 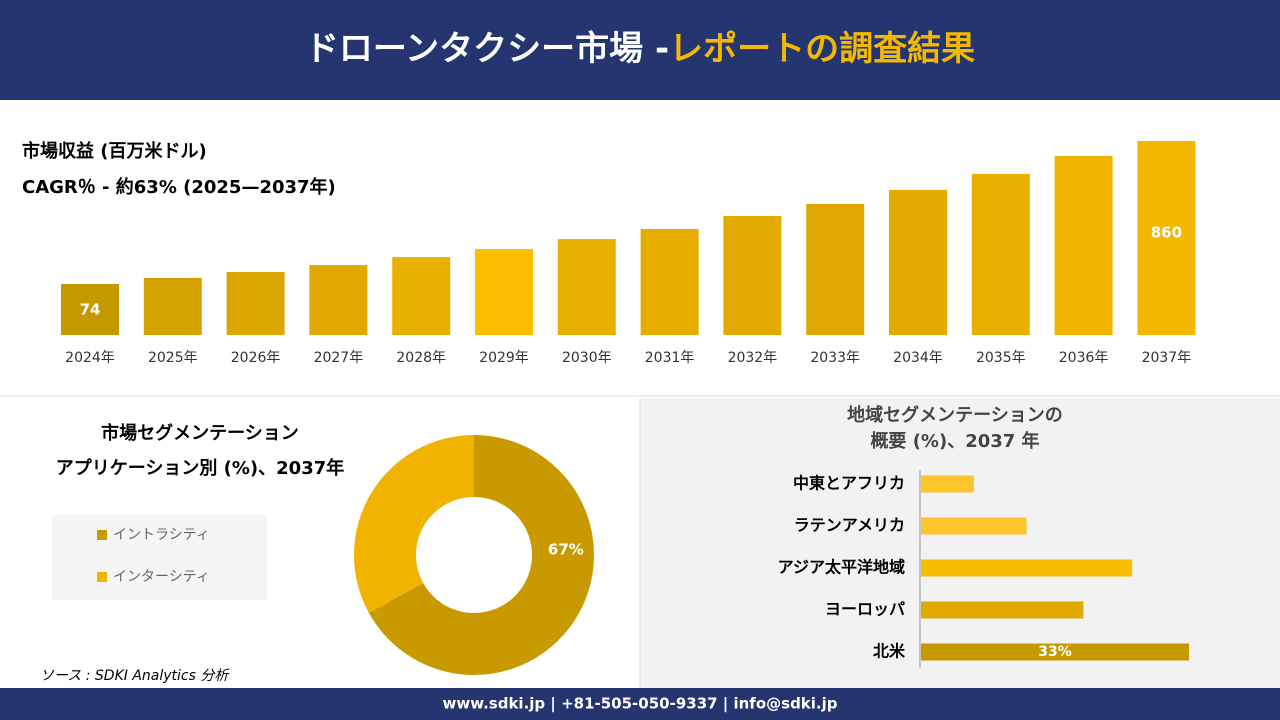 What do you see at coordinates (849, 483) in the screenshot?
I see `y-tick-label: 中東とアフリカ` at bounding box center [849, 483].